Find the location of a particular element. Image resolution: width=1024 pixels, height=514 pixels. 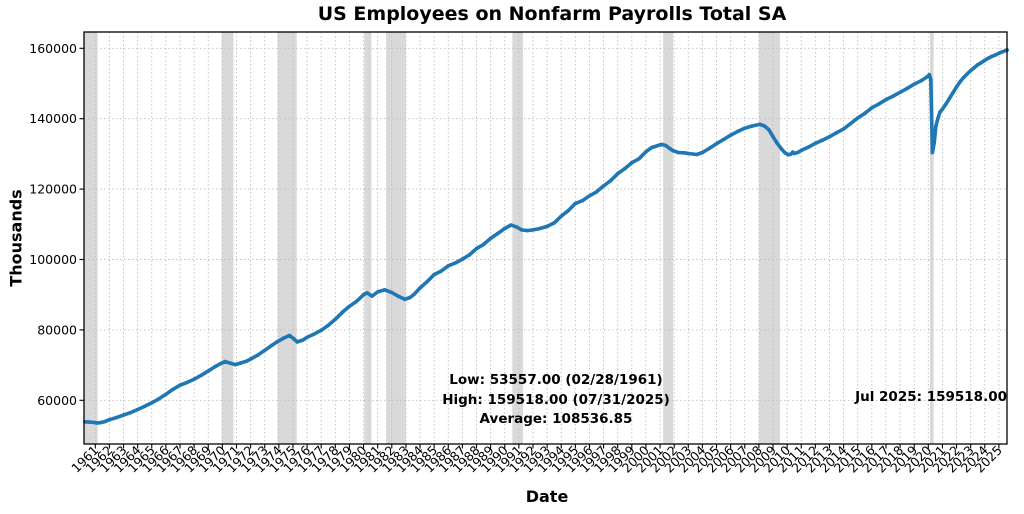

stats-low-line: Low: 53557.00 (02/28/1961) is located at coordinates (556, 380).